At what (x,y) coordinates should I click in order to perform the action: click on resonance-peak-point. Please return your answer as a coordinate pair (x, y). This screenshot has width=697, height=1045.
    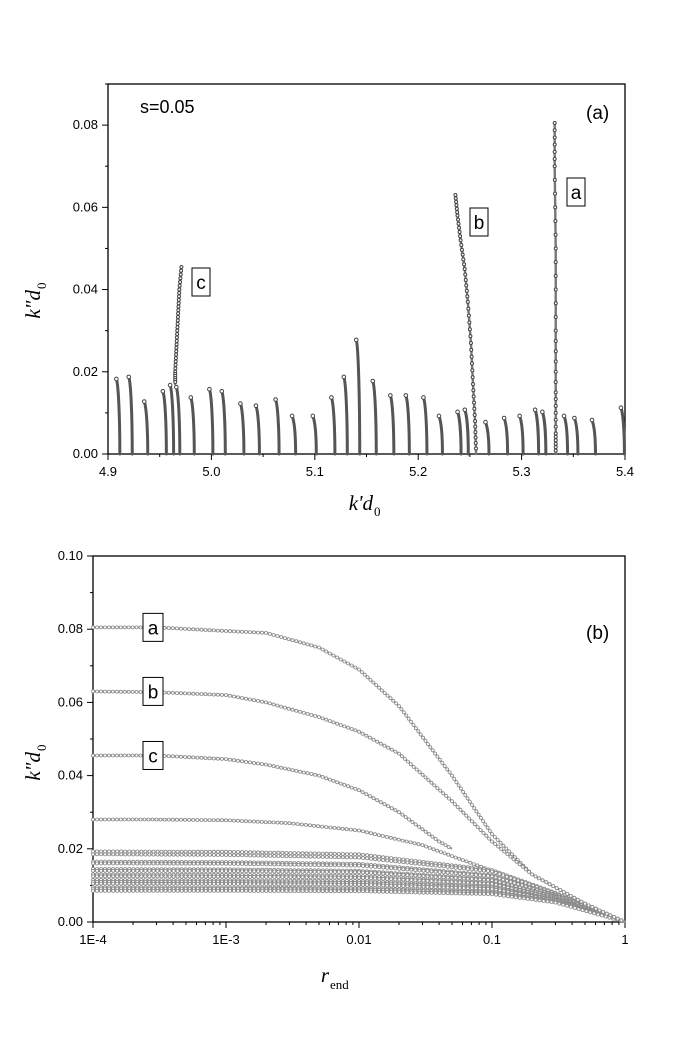
    Looking at the image, I should click on (542, 412).